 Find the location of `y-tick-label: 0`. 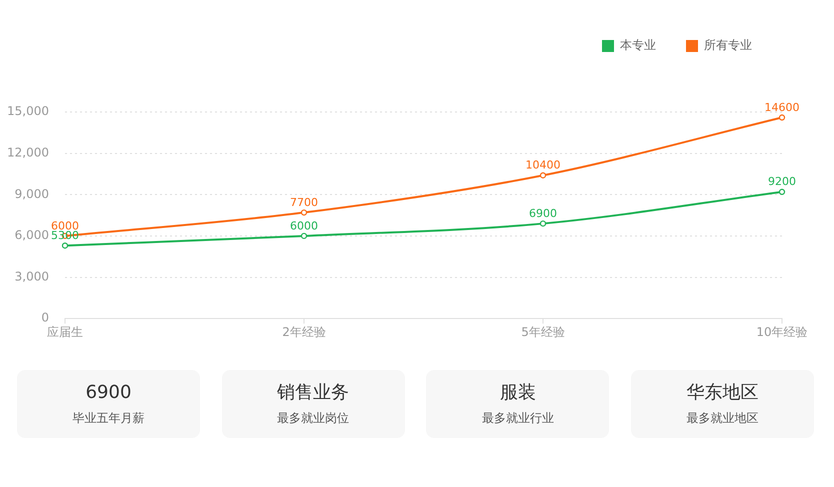

y-tick-label: 0 is located at coordinates (45, 317).